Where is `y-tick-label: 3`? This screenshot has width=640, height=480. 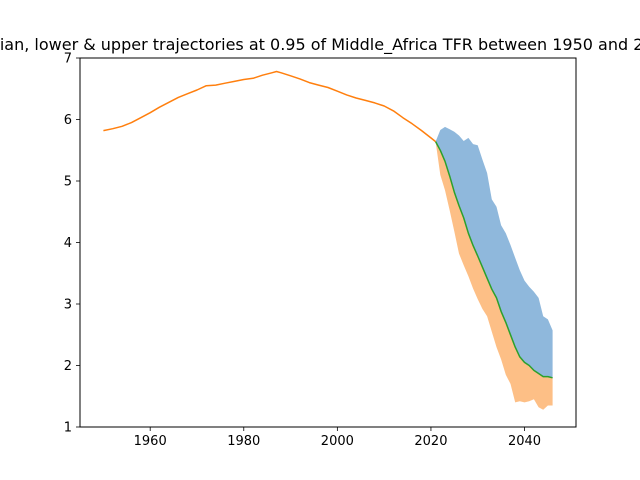 y-tick-label: 3 is located at coordinates (68, 305).